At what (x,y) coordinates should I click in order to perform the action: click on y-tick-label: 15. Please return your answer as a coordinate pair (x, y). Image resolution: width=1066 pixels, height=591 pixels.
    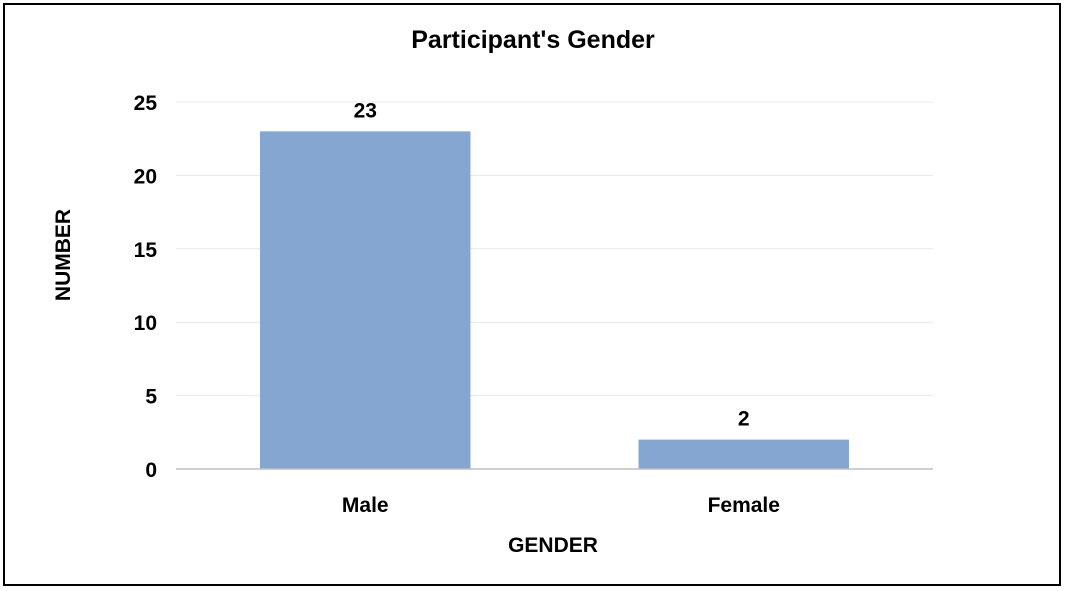
    Looking at the image, I should click on (146, 250).